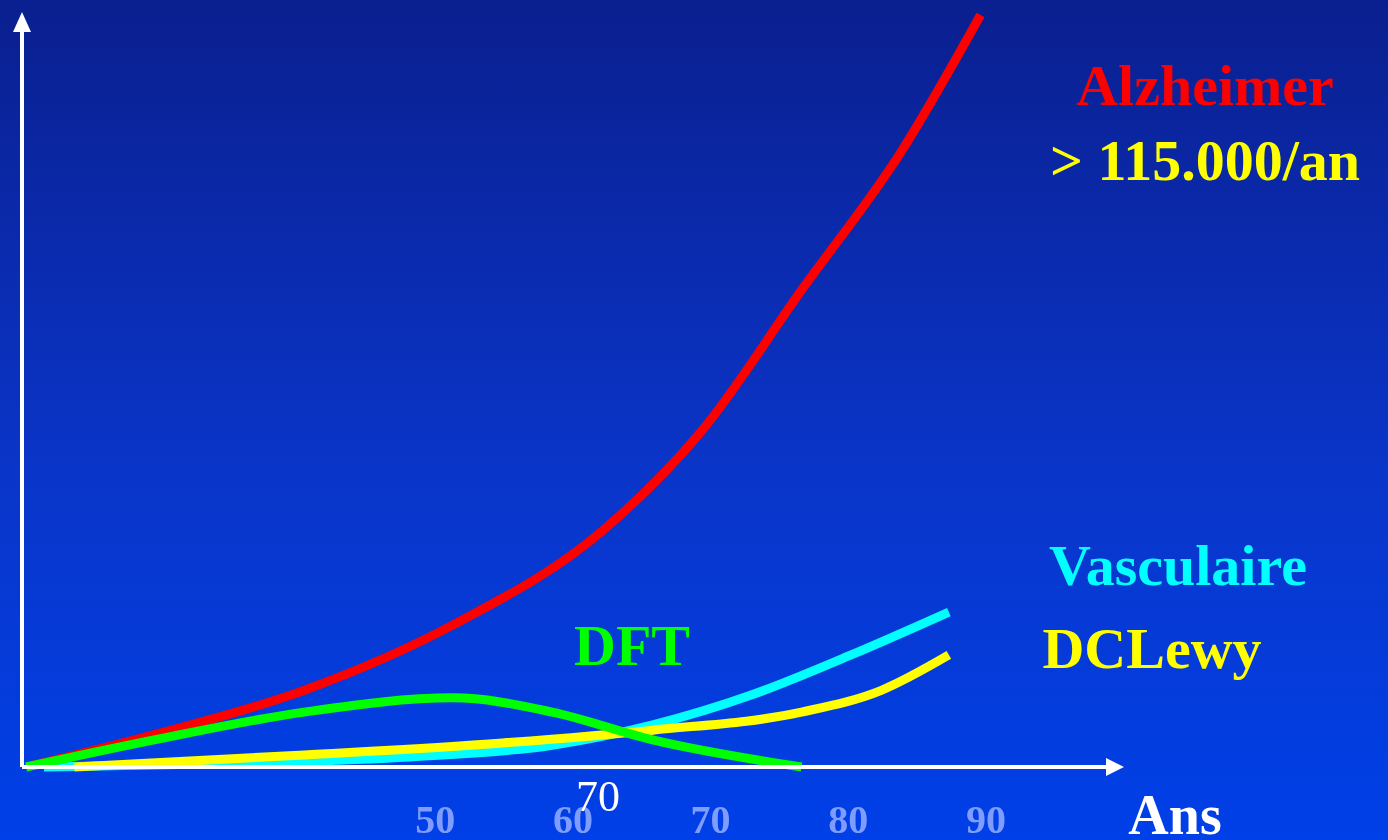  Describe the element at coordinates (848, 818) in the screenshot. I see `x-tick-label: 80` at that location.